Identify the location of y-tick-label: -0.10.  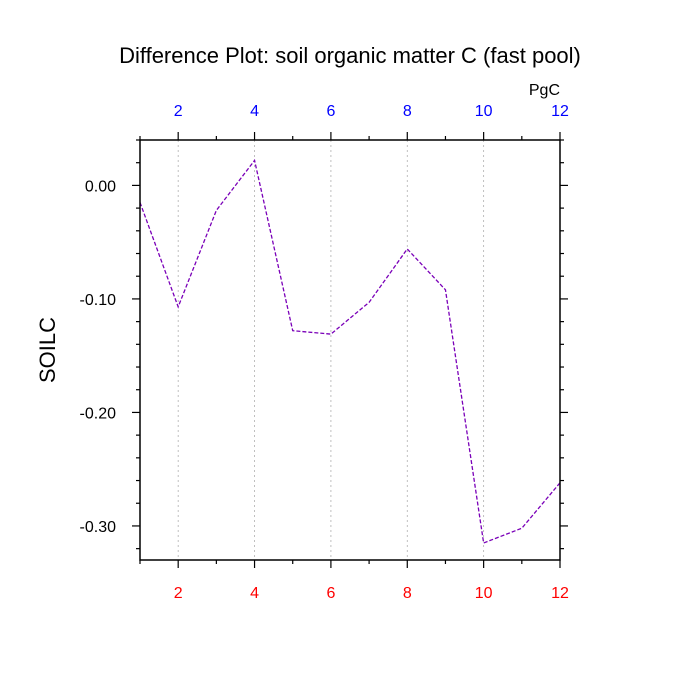
(98, 300).